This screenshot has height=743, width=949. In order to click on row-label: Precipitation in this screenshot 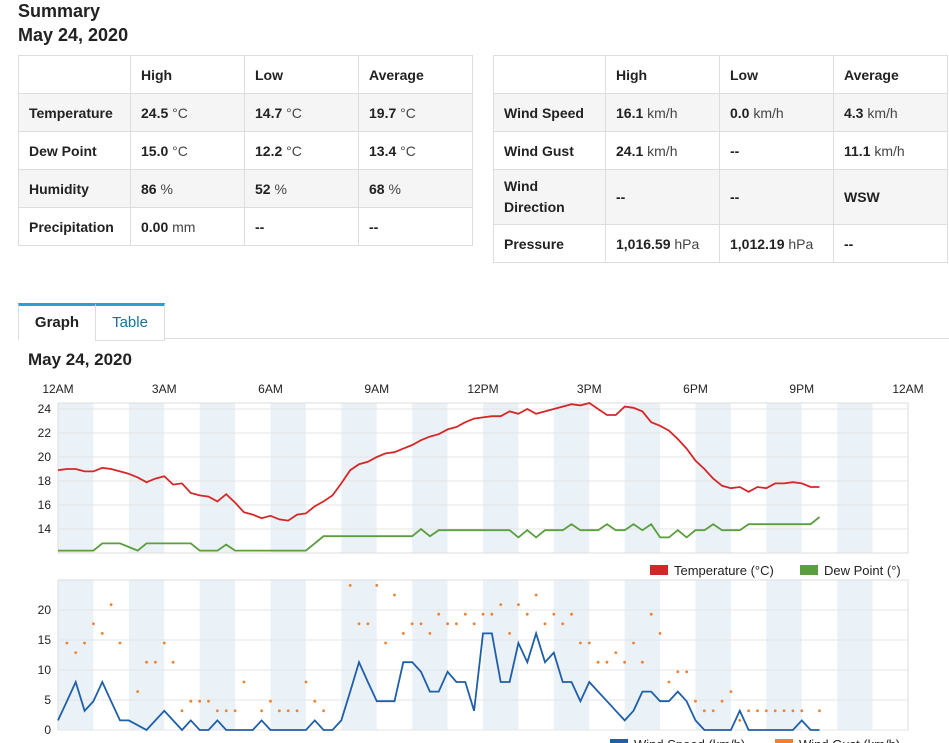, I will do `click(74, 226)`.